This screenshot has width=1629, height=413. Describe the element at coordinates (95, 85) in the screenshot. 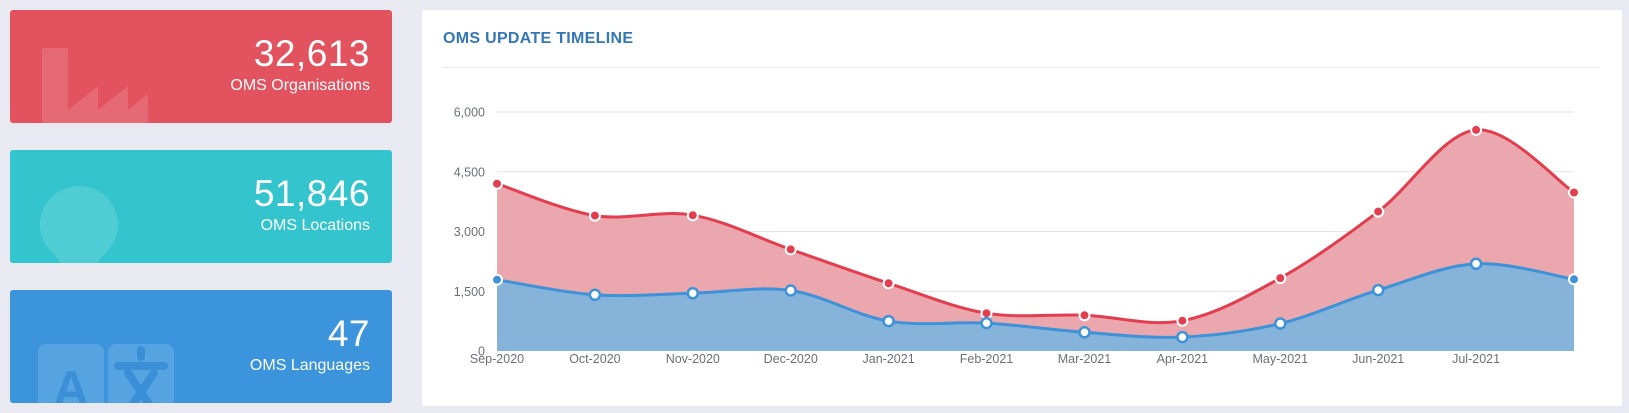

I see `factory-icon` at that location.